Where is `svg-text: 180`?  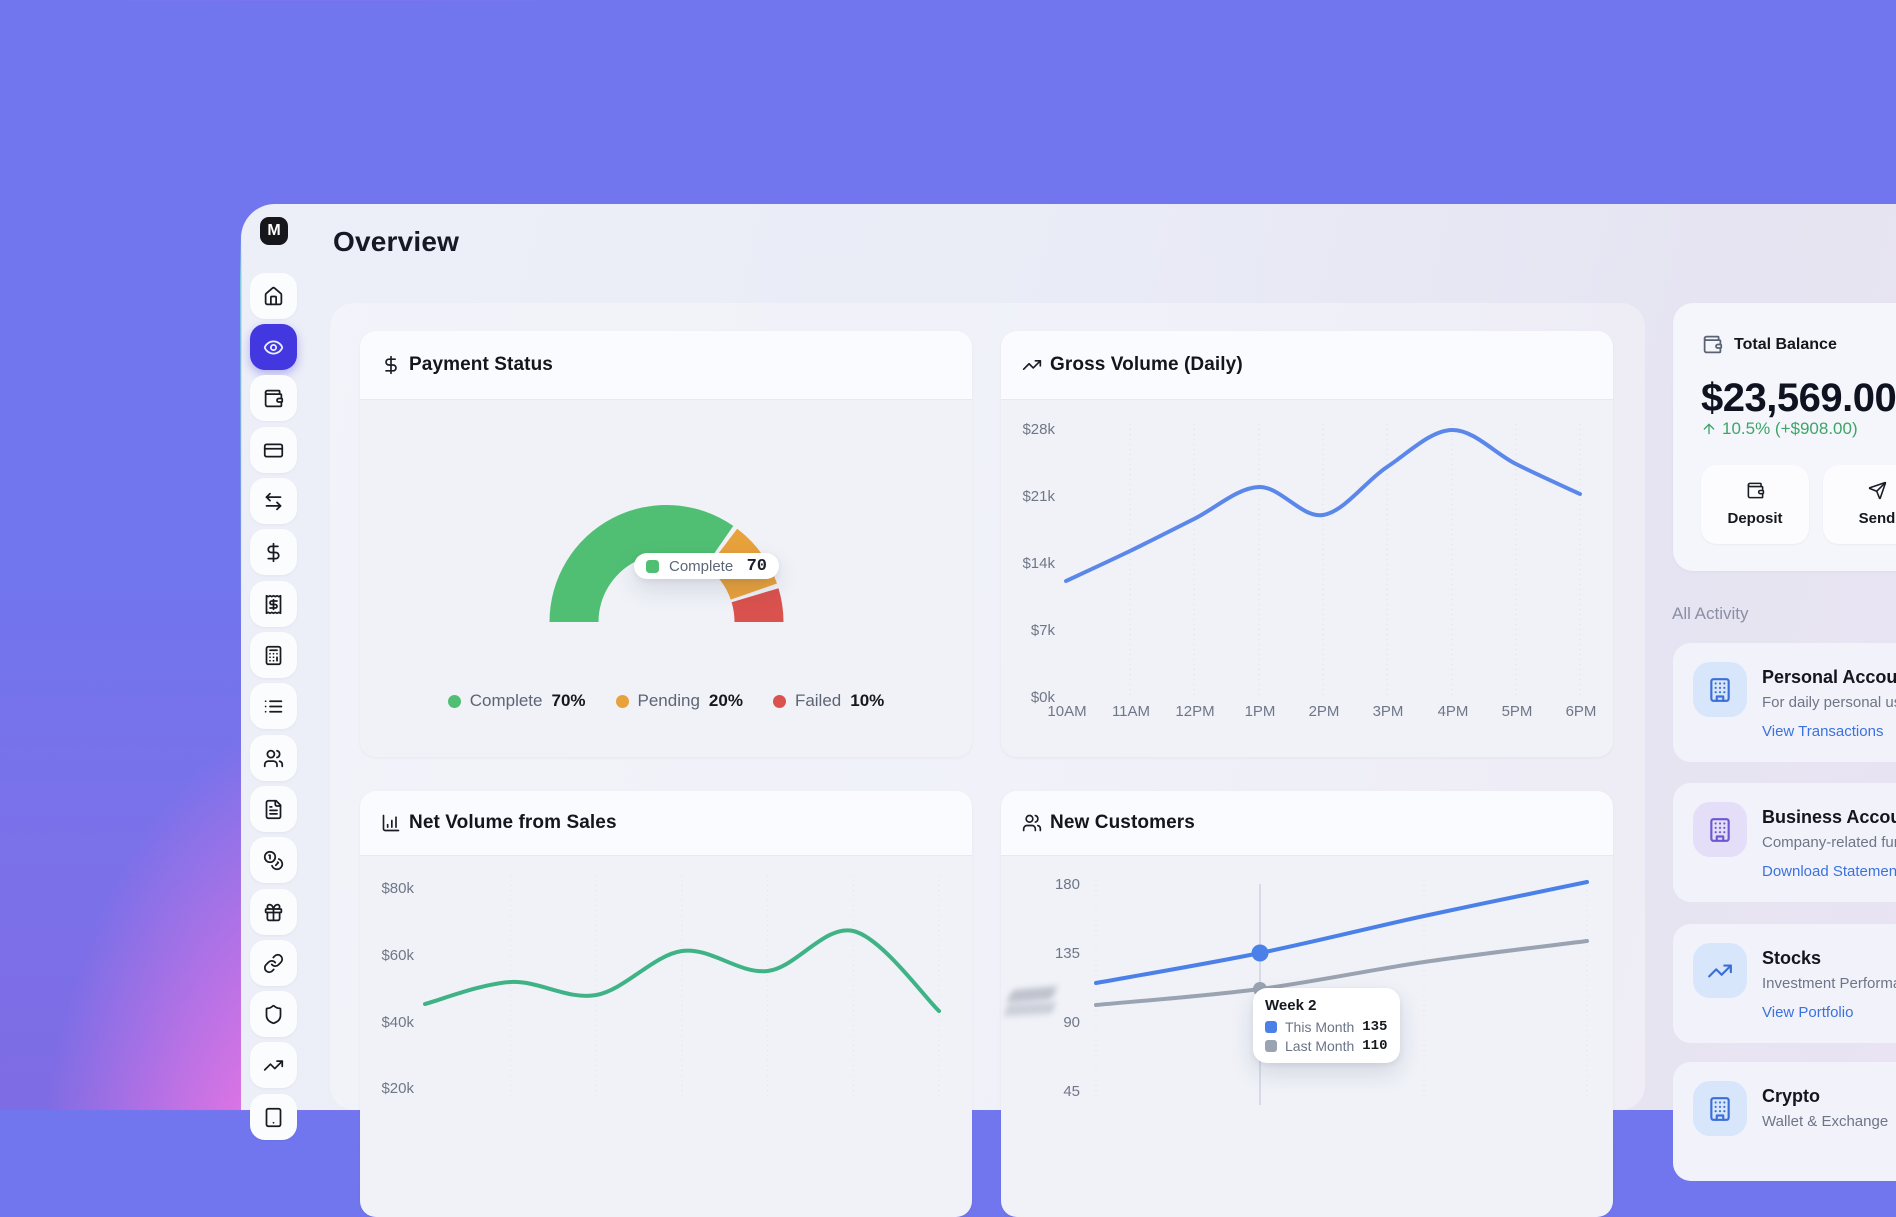 svg-text: 180 is located at coordinates (1067, 884).